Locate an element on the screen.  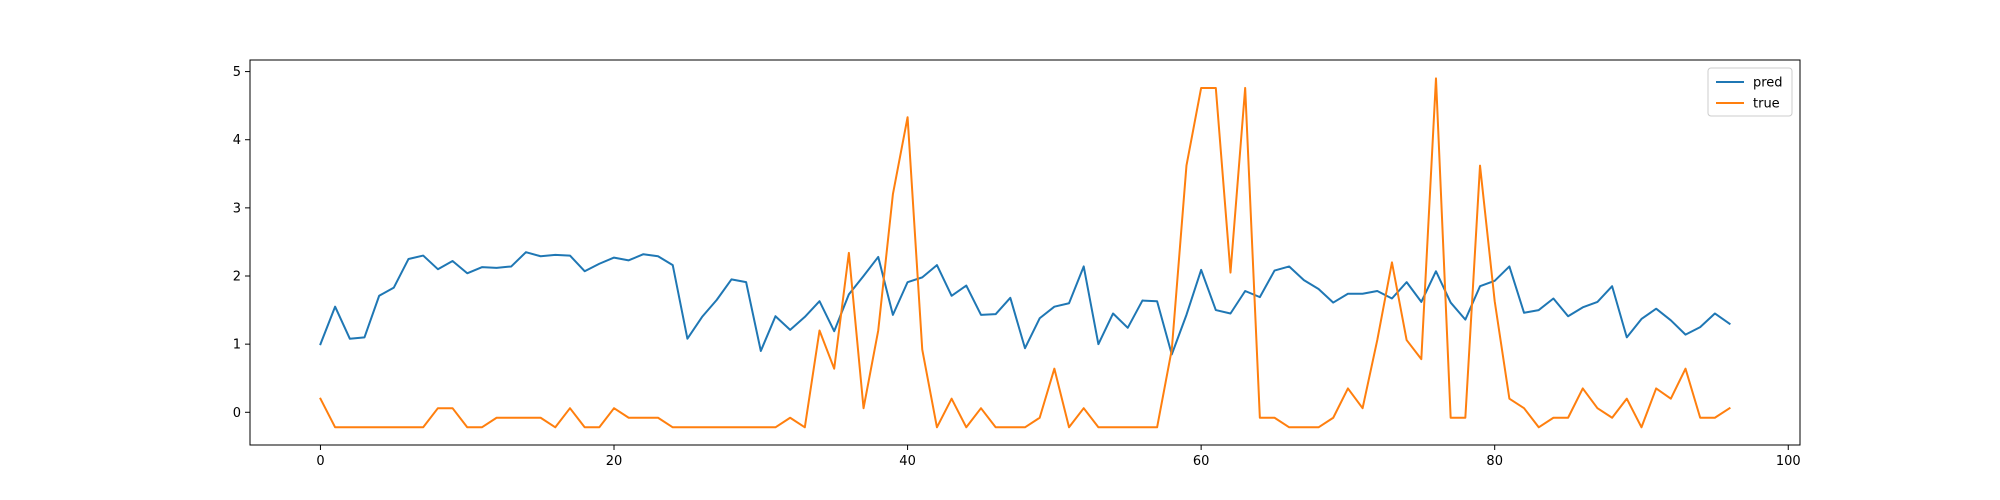
y-tick-label: 5 is located at coordinates (237, 72).